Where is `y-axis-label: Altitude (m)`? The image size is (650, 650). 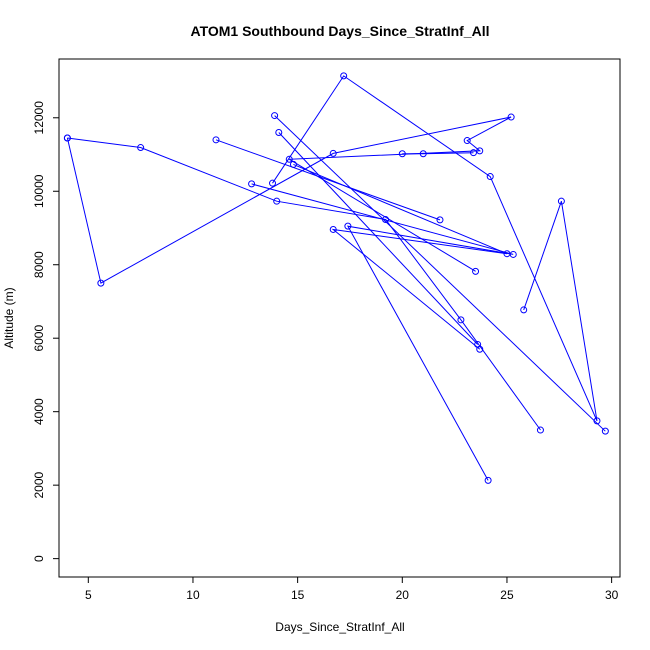 y-axis-label: Altitude (m) is located at coordinates (9, 317).